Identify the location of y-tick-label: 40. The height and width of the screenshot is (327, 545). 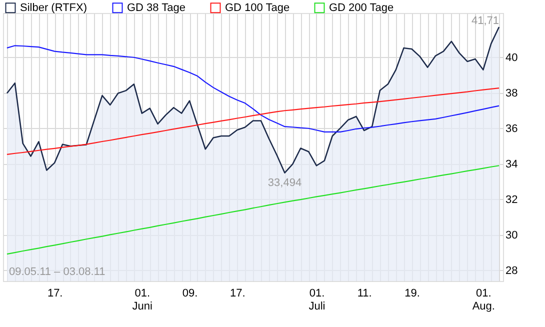
(512, 58).